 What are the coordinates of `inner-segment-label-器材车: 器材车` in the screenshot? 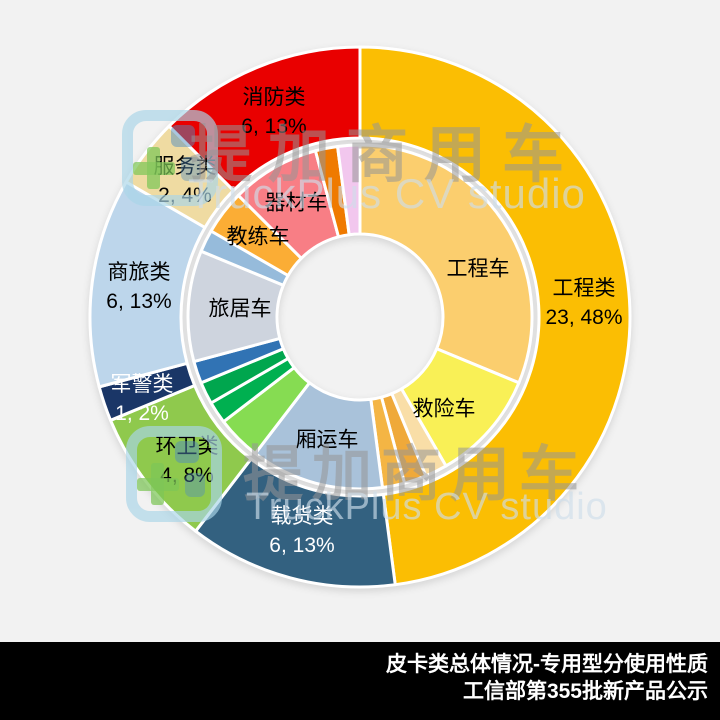 It's located at (296, 203).